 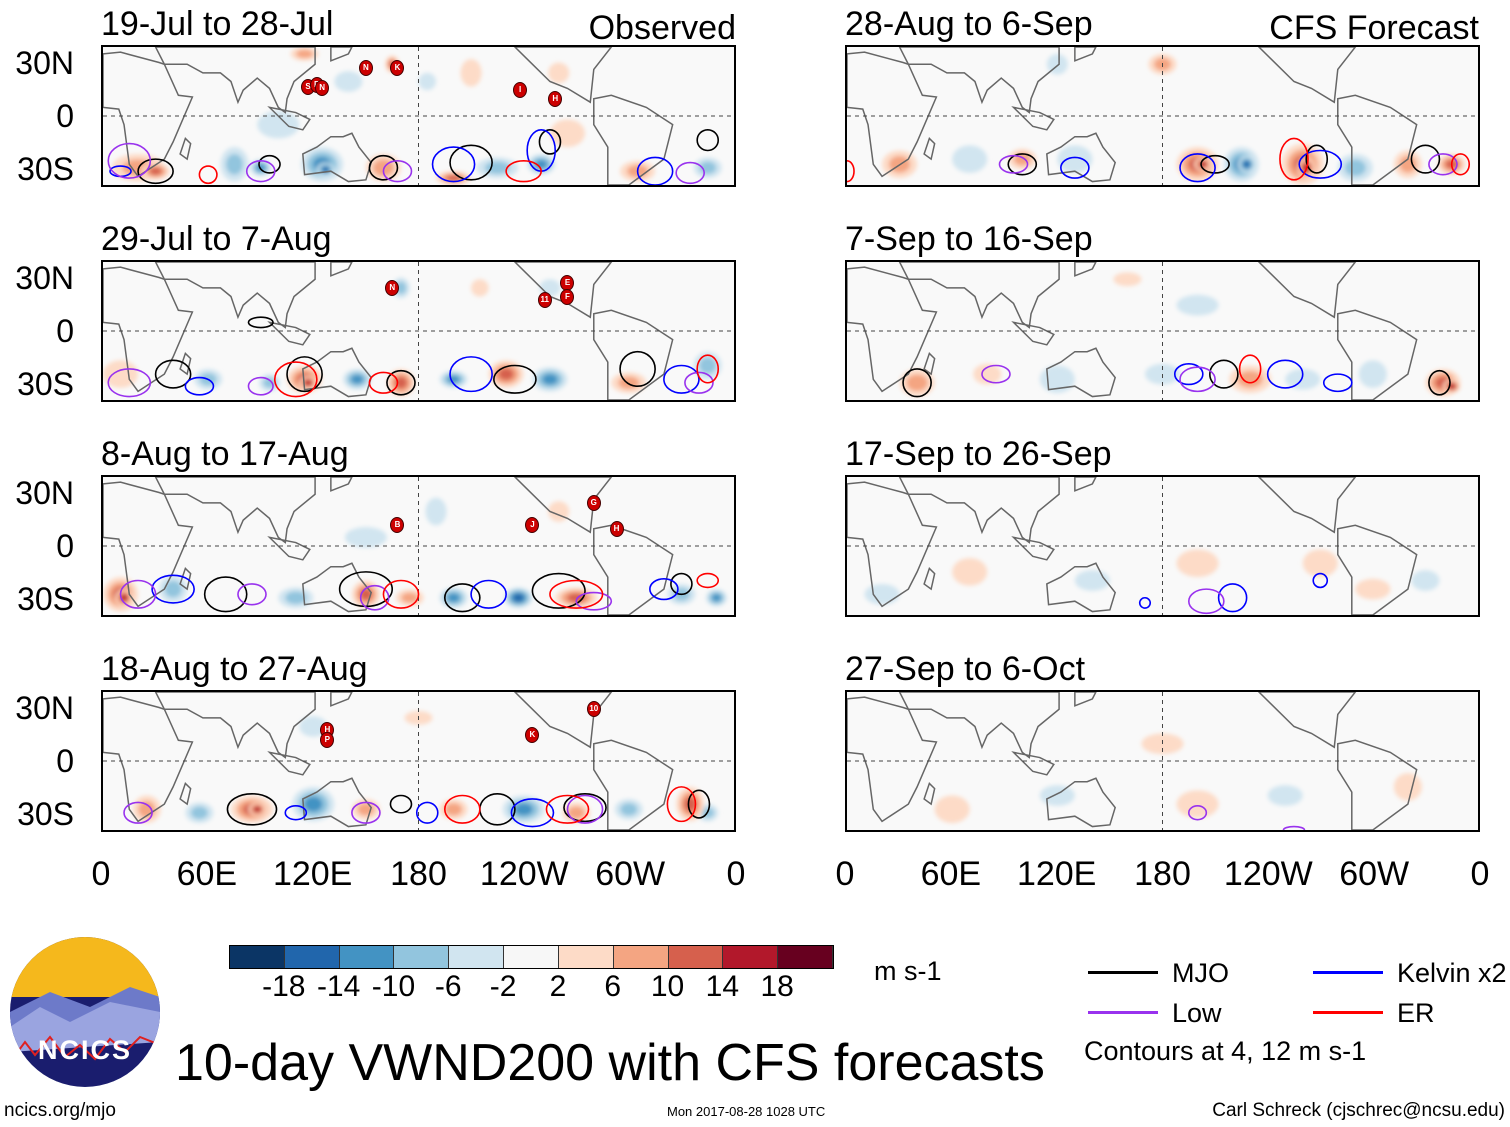 What do you see at coordinates (327, 740) in the screenshot?
I see `tropical-cyclone-icon: P` at bounding box center [327, 740].